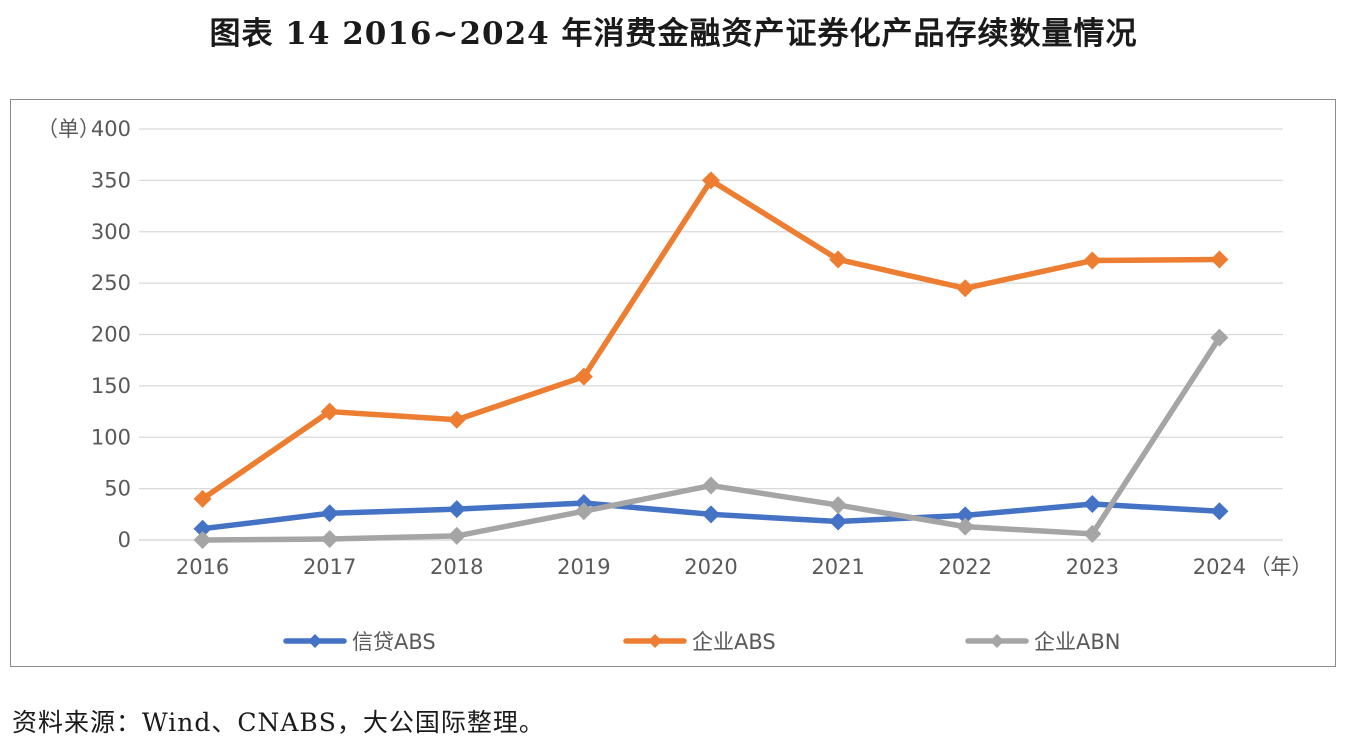 The width and height of the screenshot is (1347, 746). I want to click on legend-label: 企业ABN, so click(1077, 642).